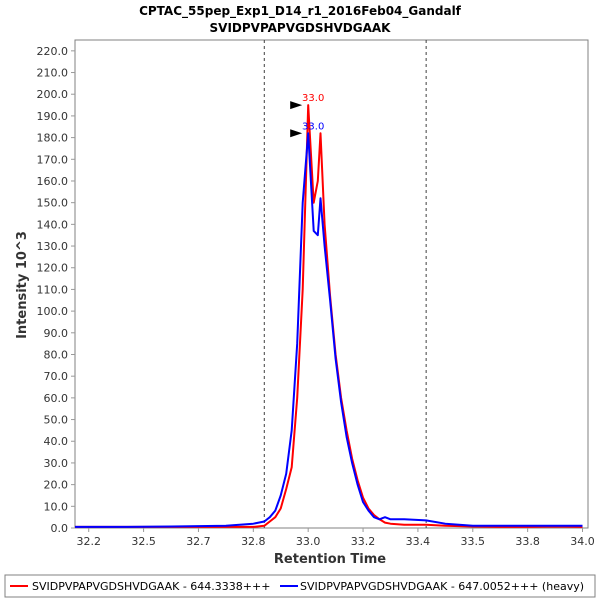 The height and width of the screenshot is (600, 600). I want to click on y-tick-label: 60.0, so click(56, 398).